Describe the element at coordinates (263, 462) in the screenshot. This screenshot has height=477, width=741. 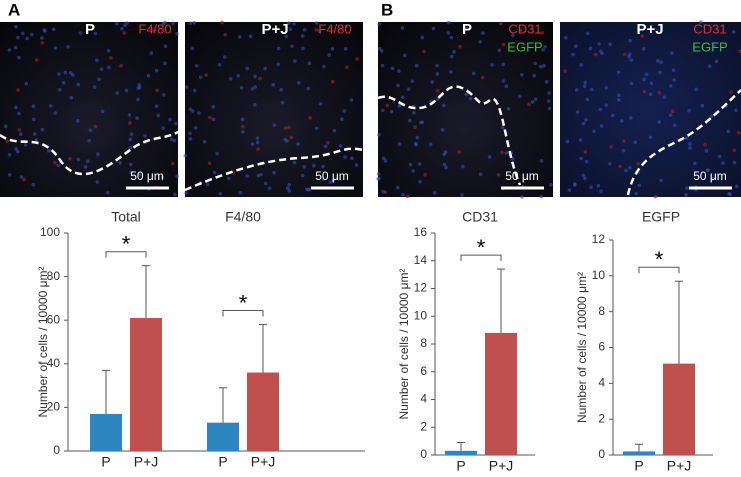
I see `x-tick-label: P+J` at that location.